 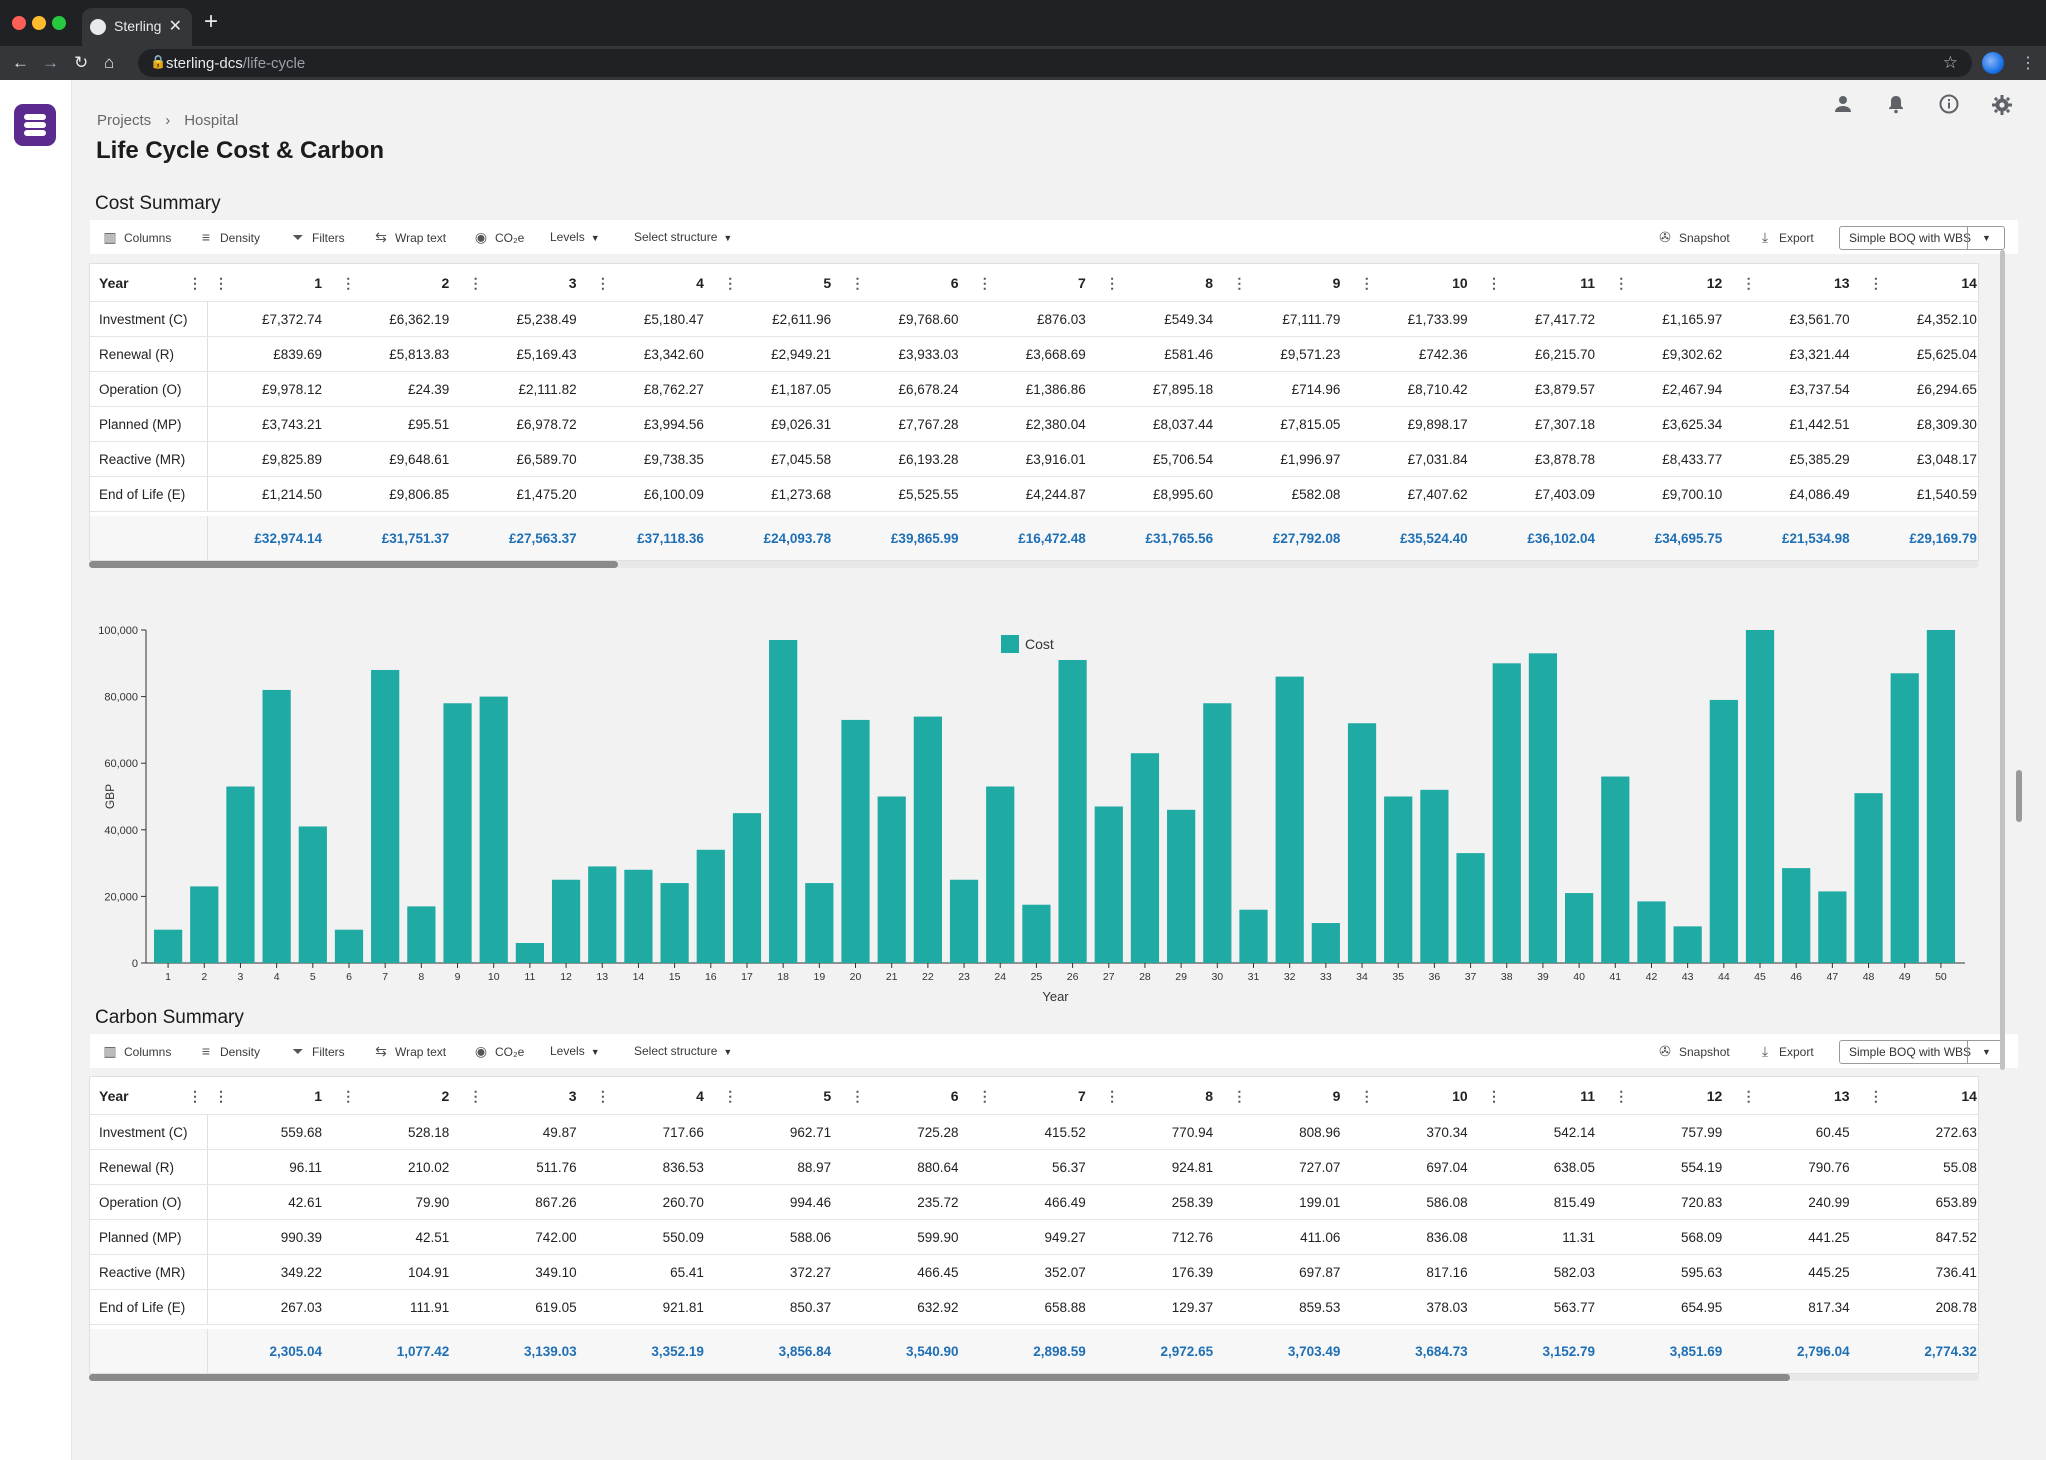 I want to click on breadcrumb-projects: Projects, so click(x=124, y=120).